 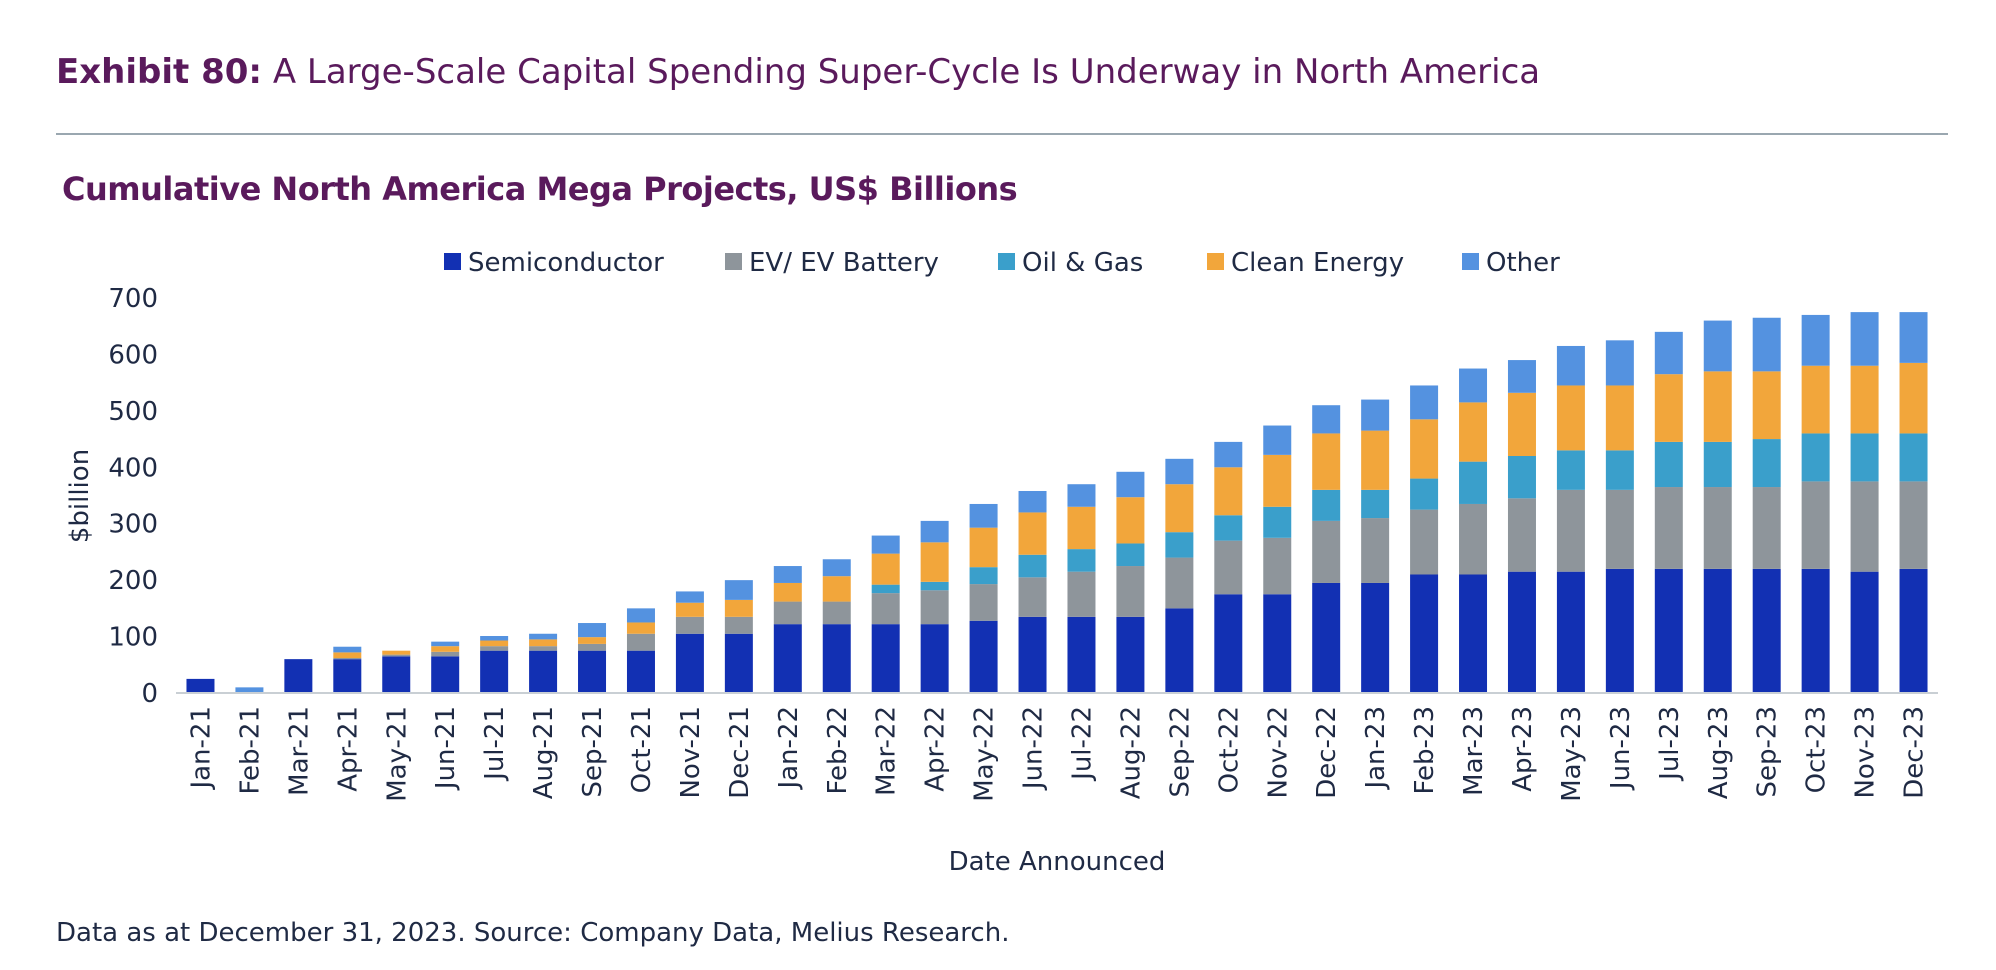 What do you see at coordinates (1317, 263) in the screenshot?
I see `legend-label-clean-energy: Clean Energy` at bounding box center [1317, 263].